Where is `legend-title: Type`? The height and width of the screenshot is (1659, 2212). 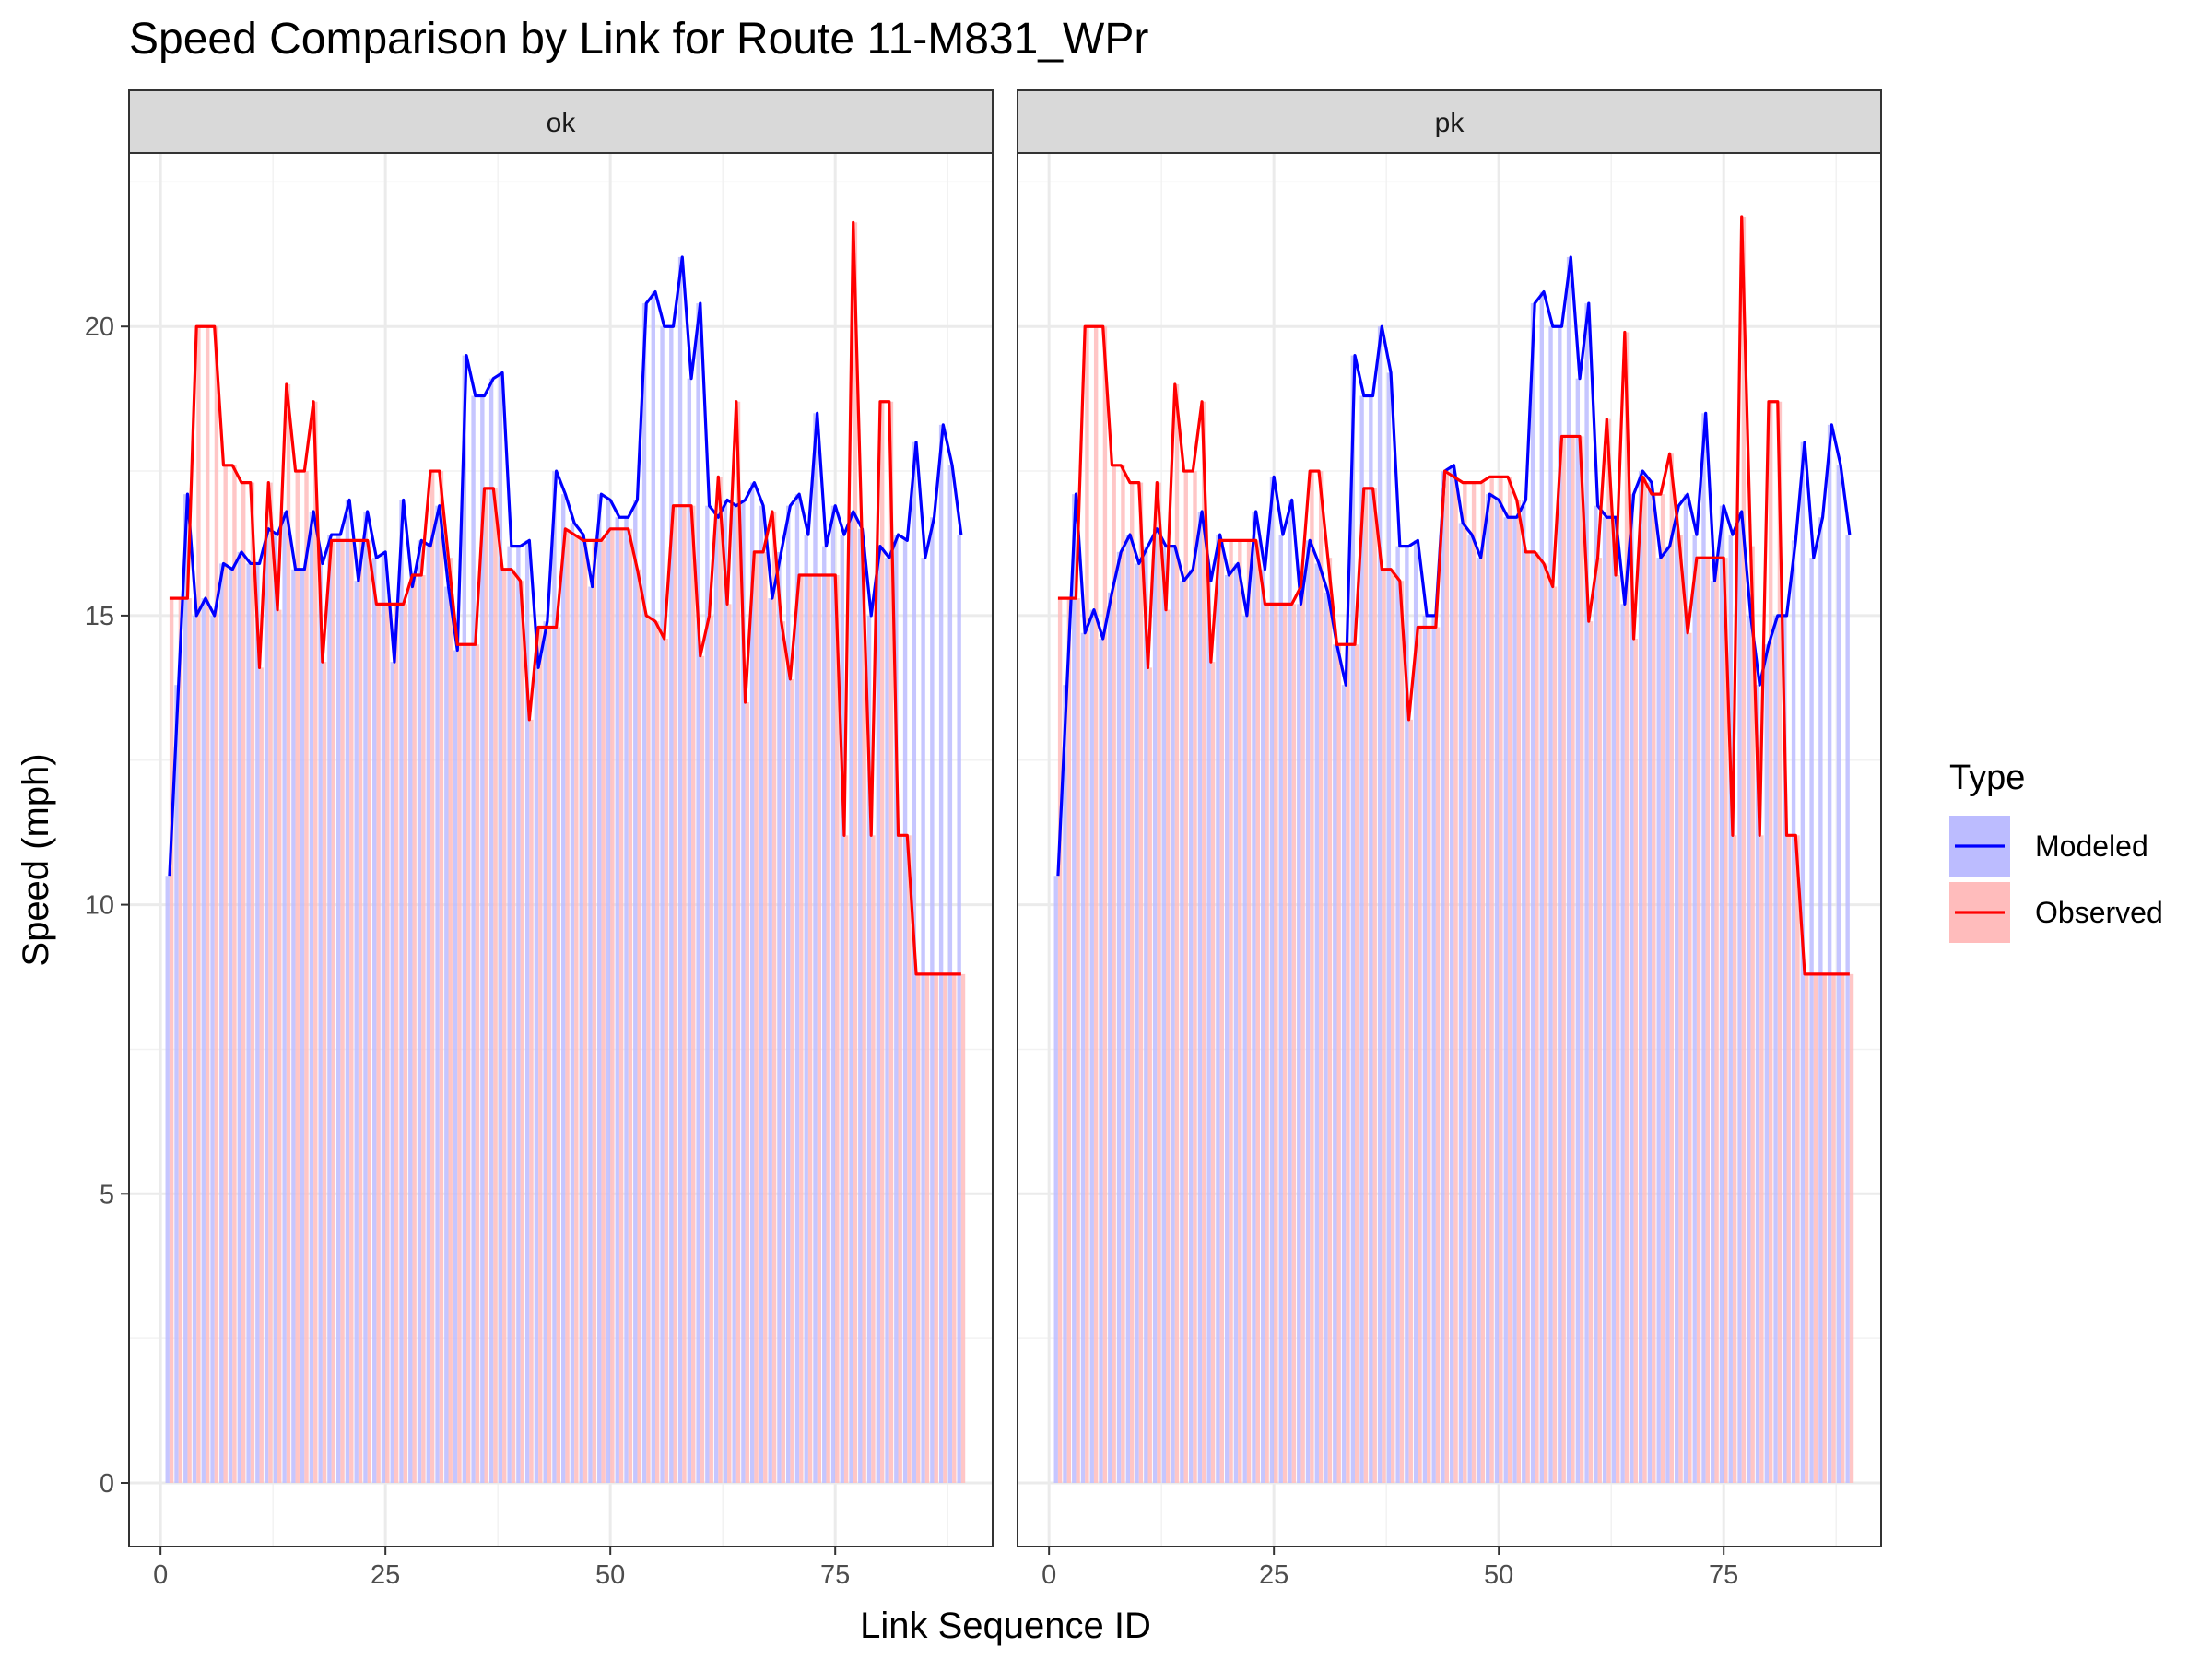
legend-title: Type is located at coordinates (1987, 778).